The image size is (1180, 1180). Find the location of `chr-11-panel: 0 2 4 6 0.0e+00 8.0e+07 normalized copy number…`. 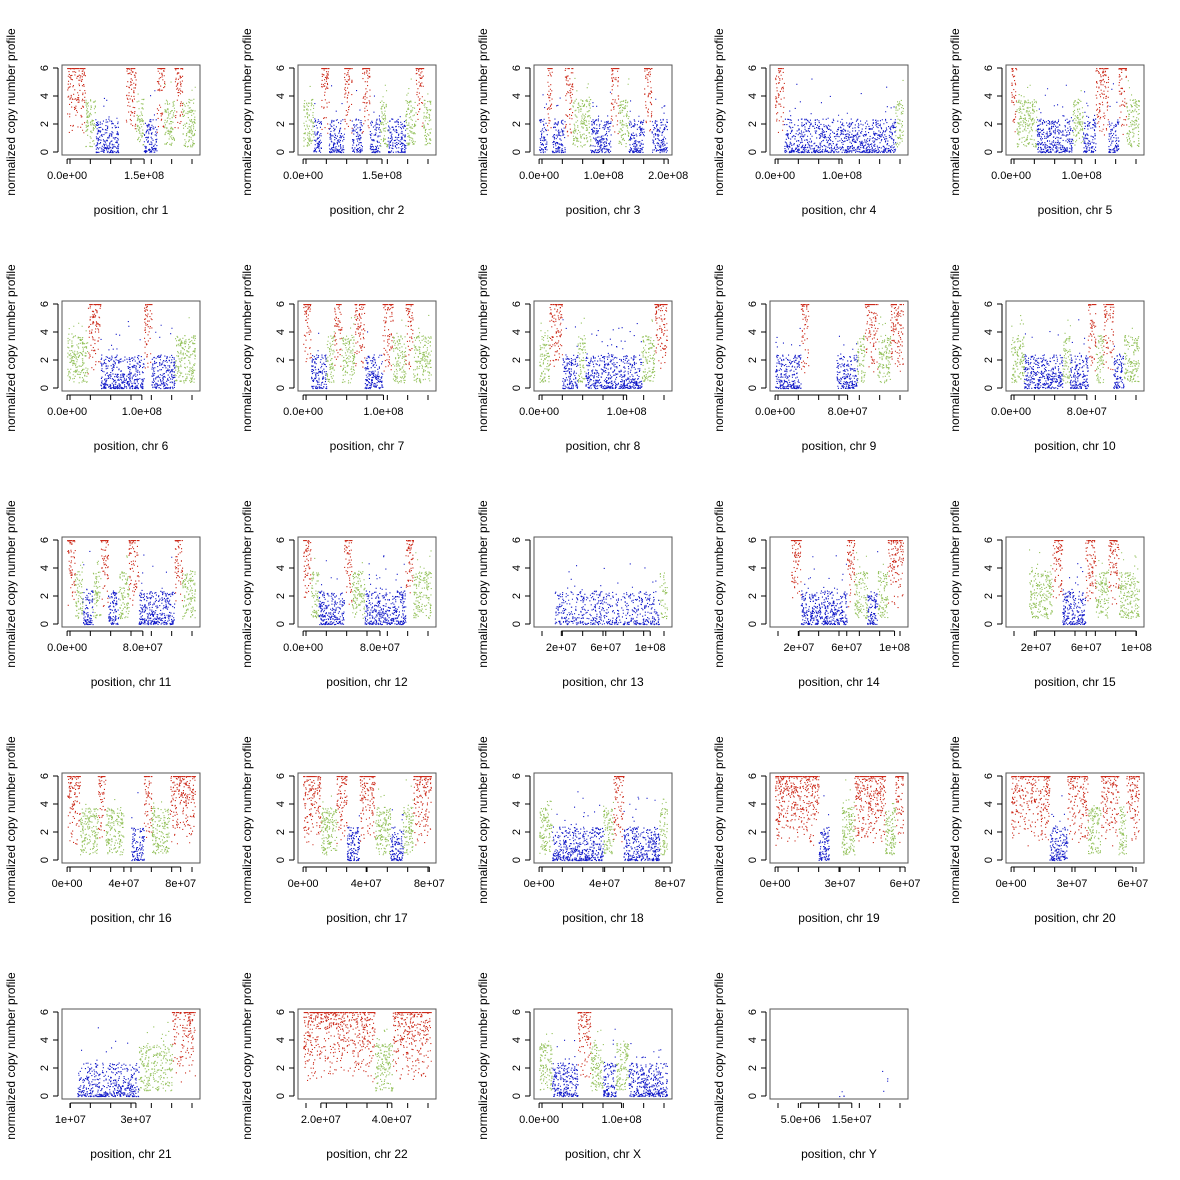

chr-11-panel: 0 2 4 6 0.0e+00 8.0e+07 normalized copy number… is located at coordinates (118, 590).